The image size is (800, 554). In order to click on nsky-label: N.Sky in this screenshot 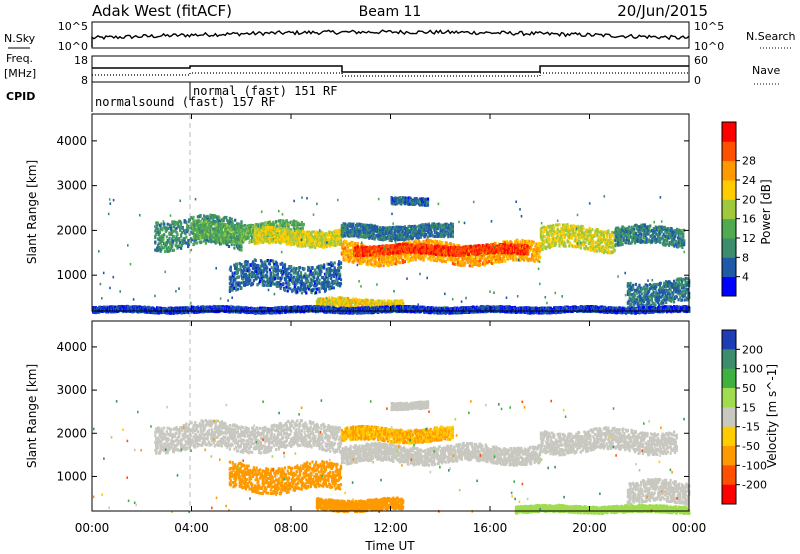, I will do `click(20, 38)`.